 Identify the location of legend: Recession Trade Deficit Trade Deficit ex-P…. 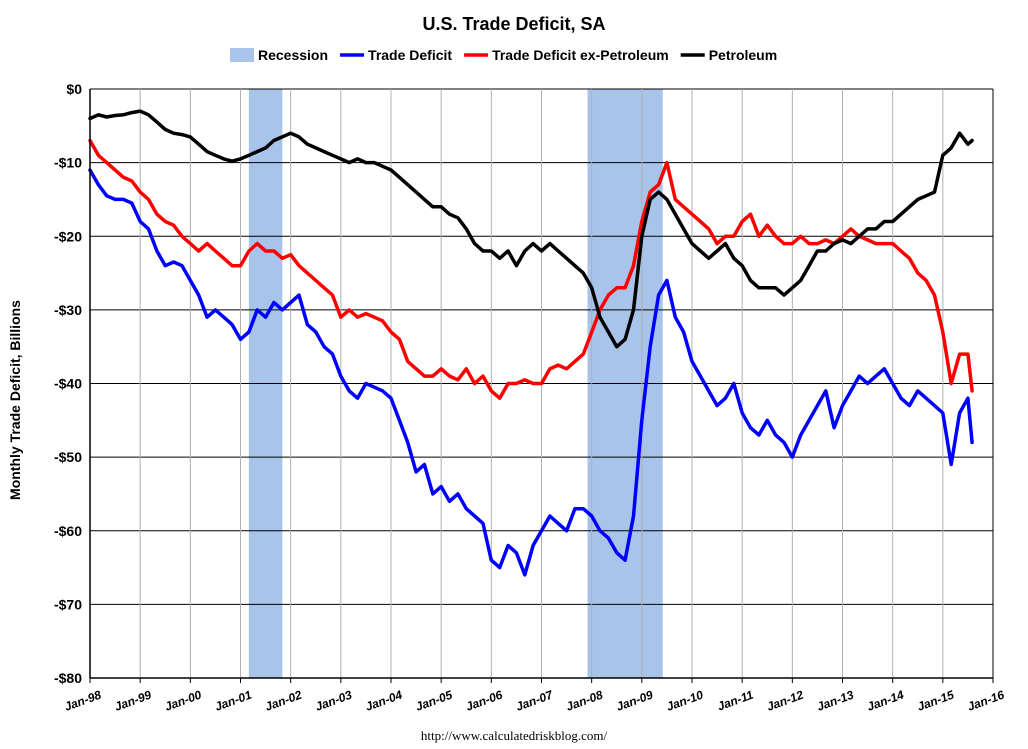
(503, 55).